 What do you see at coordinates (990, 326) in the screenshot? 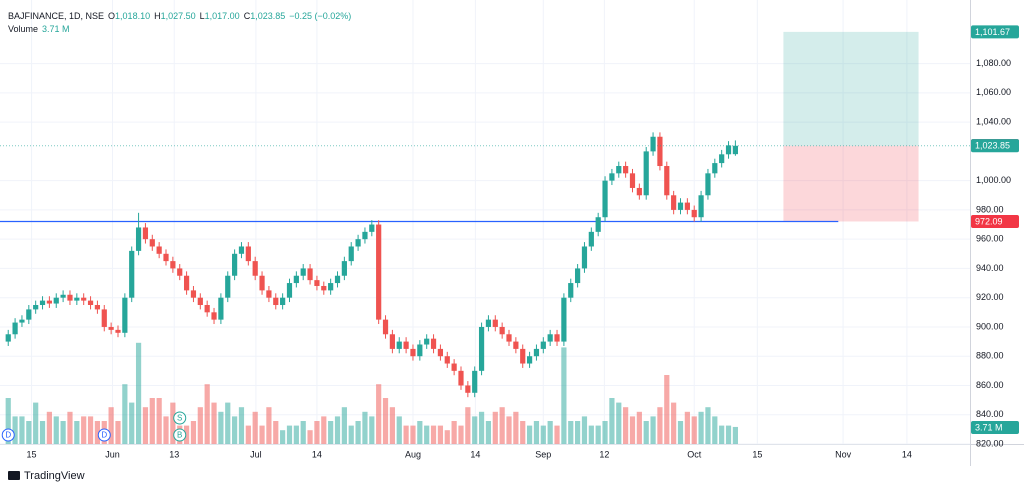
I see `y-tick-label: 900.00` at bounding box center [990, 326].